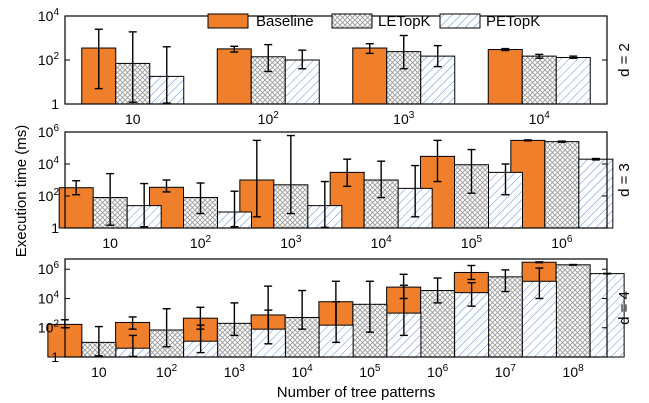 Image resolution: width=649 pixels, height=403 pixels. What do you see at coordinates (506, 371) in the screenshot?
I see `x-tick-label: 10⁷` at bounding box center [506, 371].